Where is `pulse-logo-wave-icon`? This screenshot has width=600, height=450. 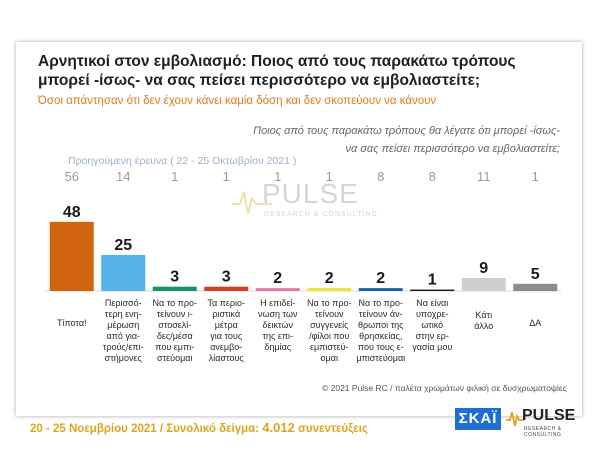
pulse-logo-wave-icon is located at coordinates (515, 419).